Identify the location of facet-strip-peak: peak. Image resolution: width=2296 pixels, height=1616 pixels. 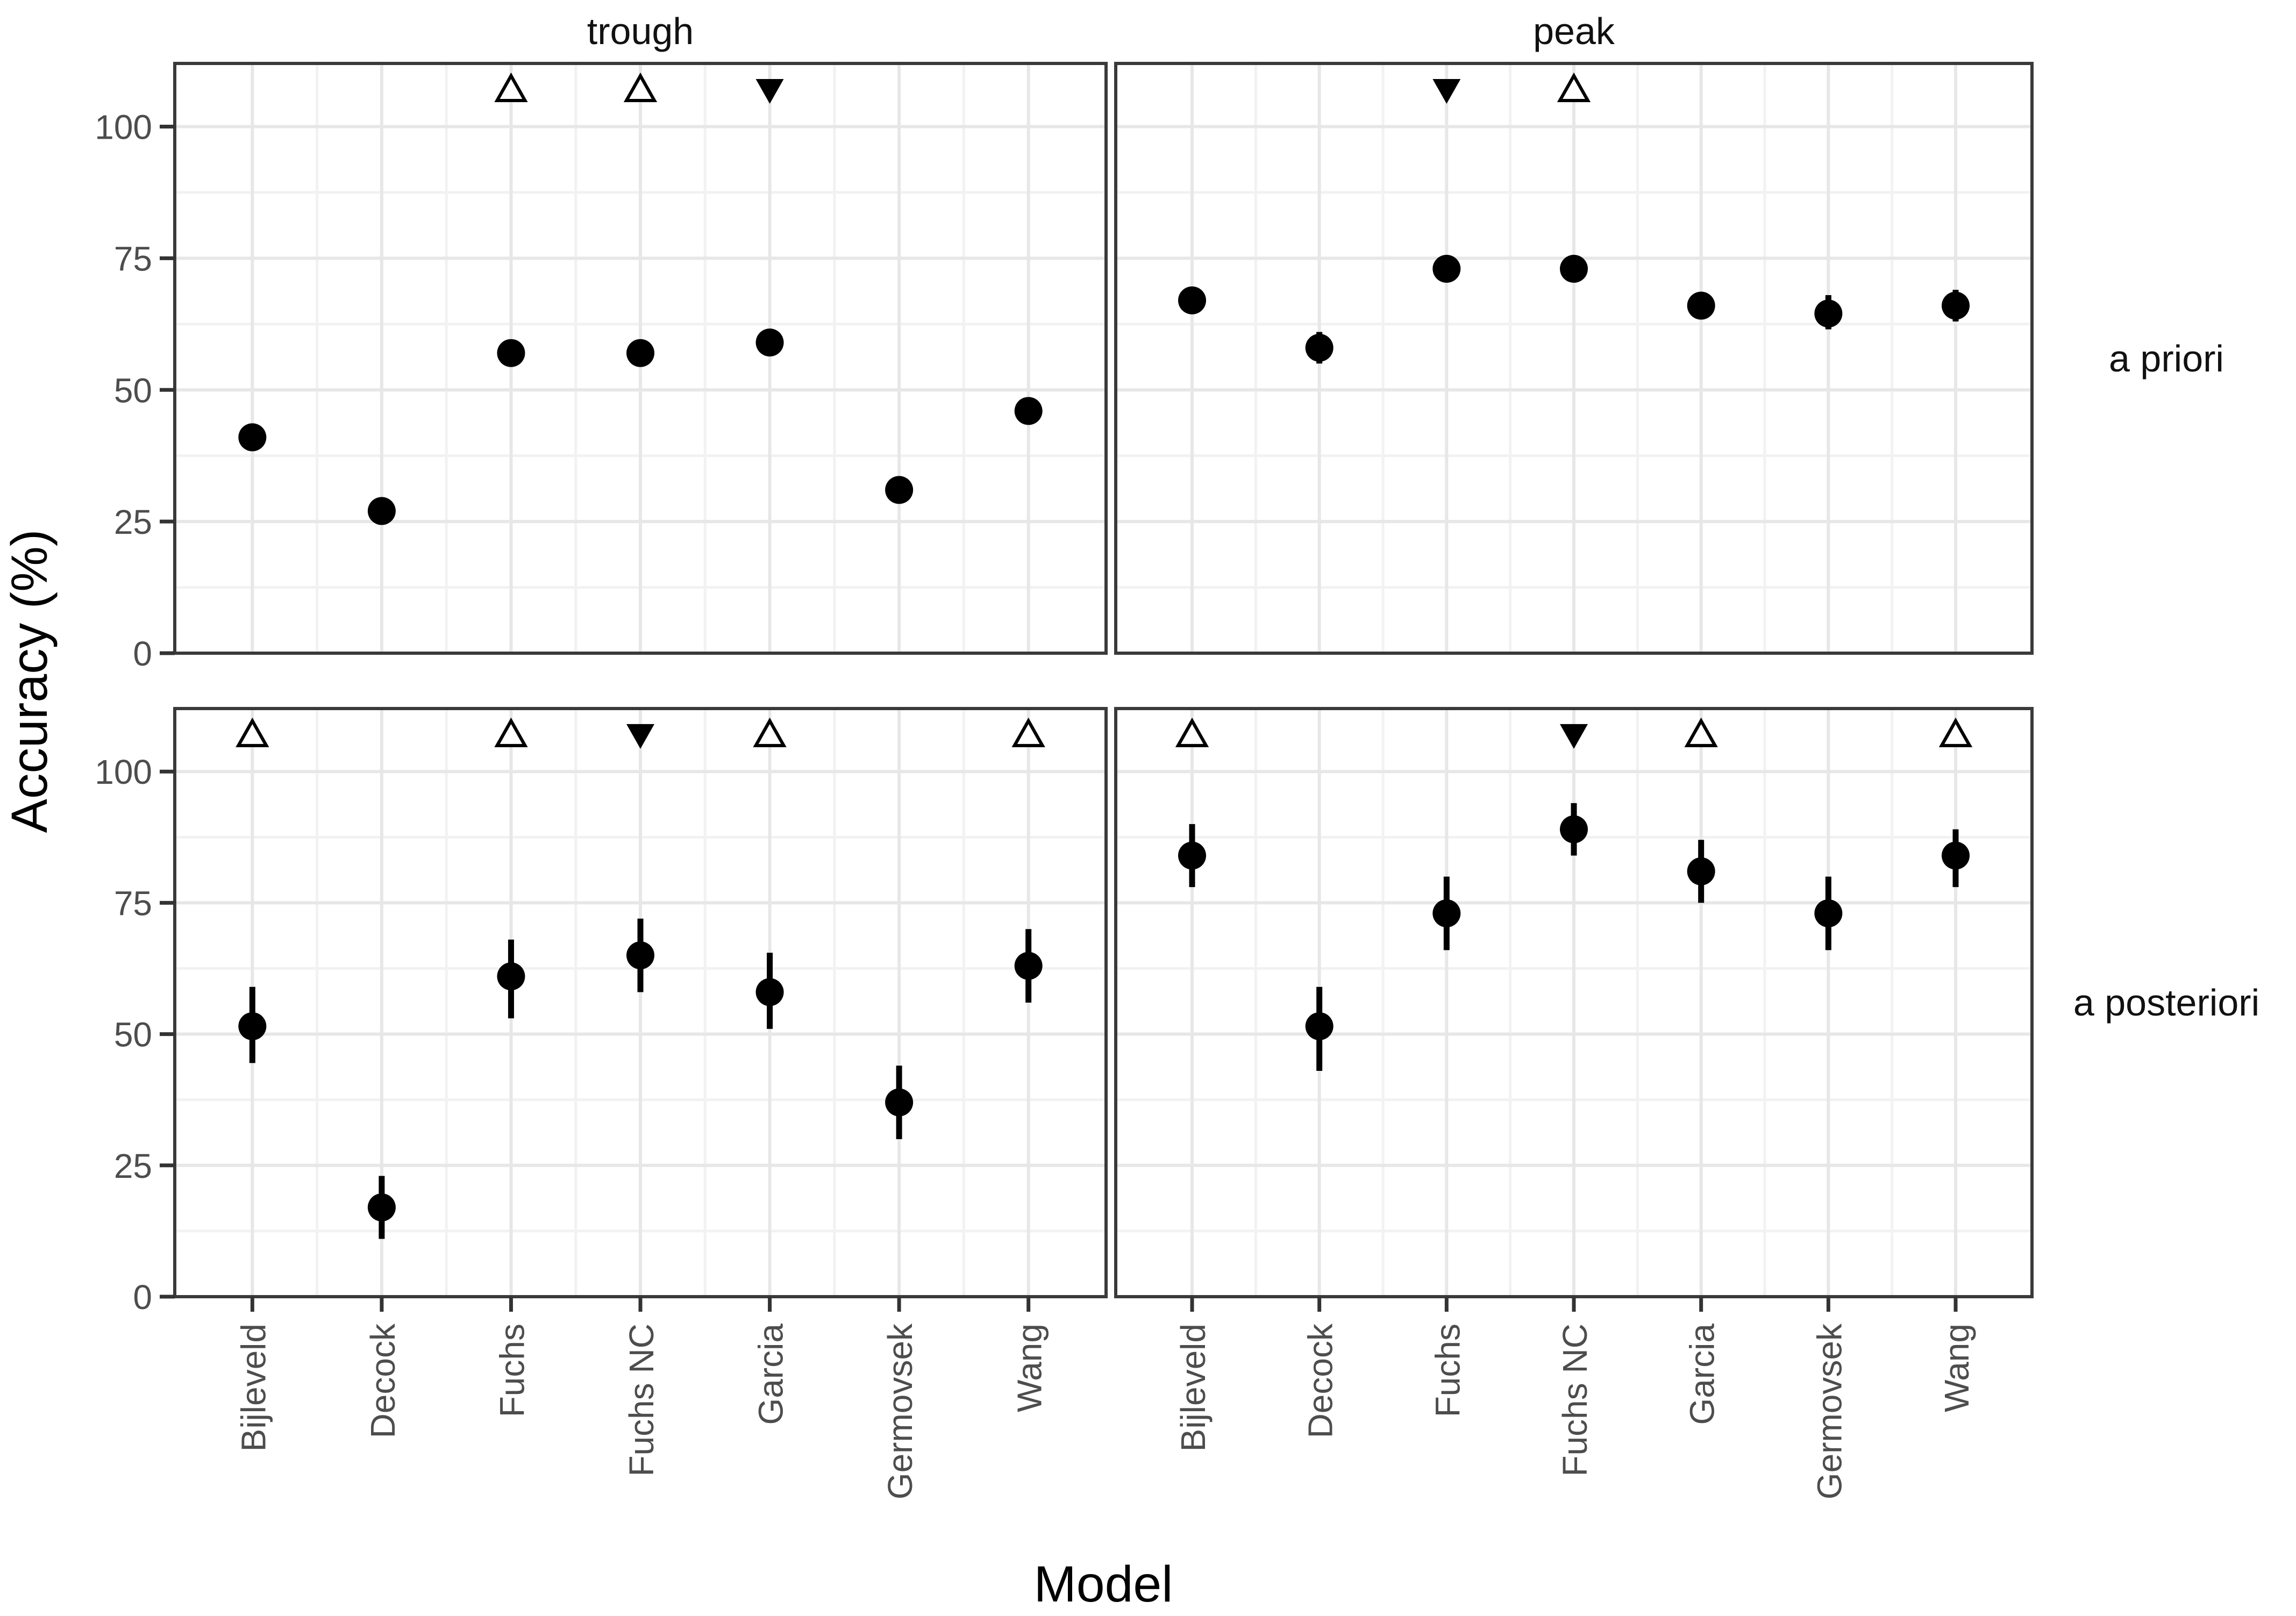
(1574, 31).